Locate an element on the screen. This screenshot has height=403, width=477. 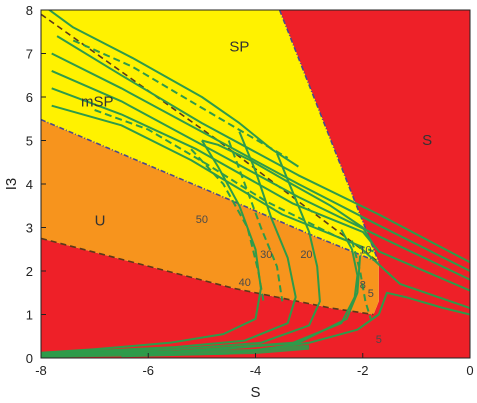
y-tick-label-1: 1 is located at coordinates (29, 315).